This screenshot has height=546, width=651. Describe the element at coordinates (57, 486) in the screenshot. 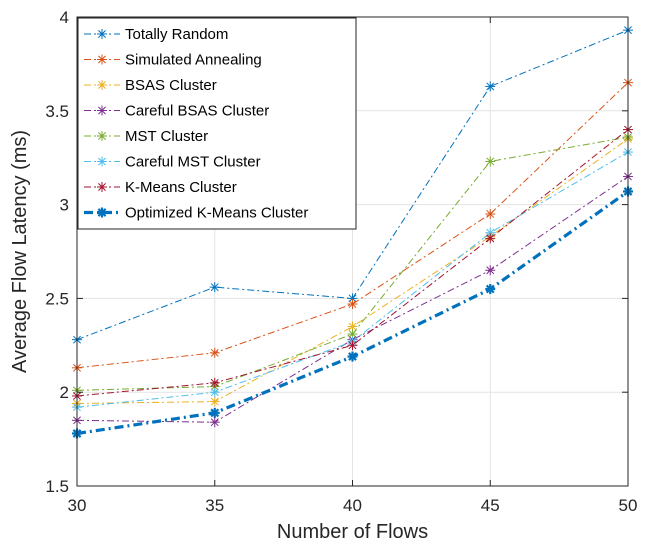

I see `y-tick-label: 1.5` at that location.